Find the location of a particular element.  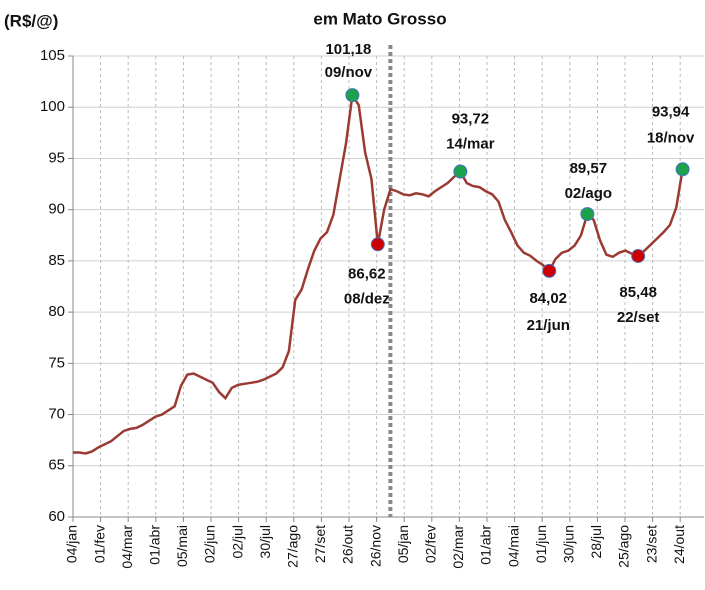

x-tick-label: 02/jul is located at coordinates (237, 541).